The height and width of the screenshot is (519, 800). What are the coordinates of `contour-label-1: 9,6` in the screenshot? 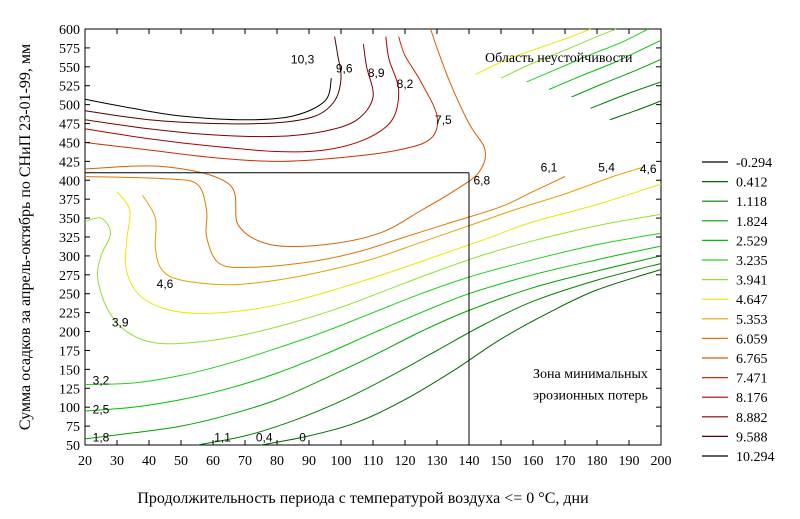 It's located at (344, 68).